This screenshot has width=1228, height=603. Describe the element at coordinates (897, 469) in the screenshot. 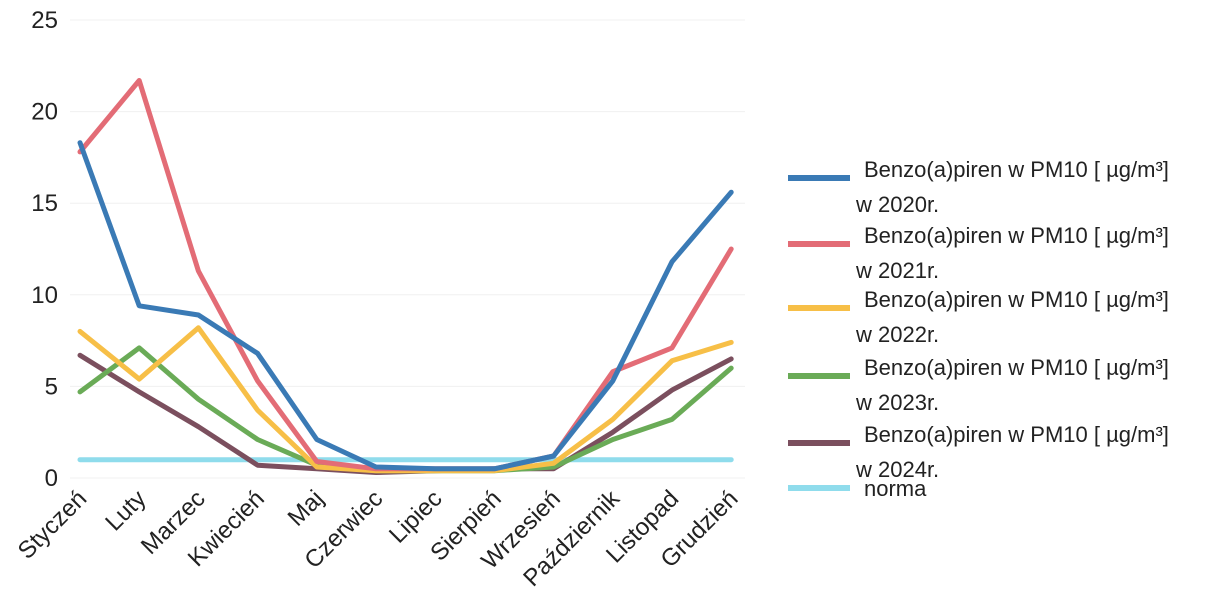

I see `legend-label-year: w 2024r.` at that location.